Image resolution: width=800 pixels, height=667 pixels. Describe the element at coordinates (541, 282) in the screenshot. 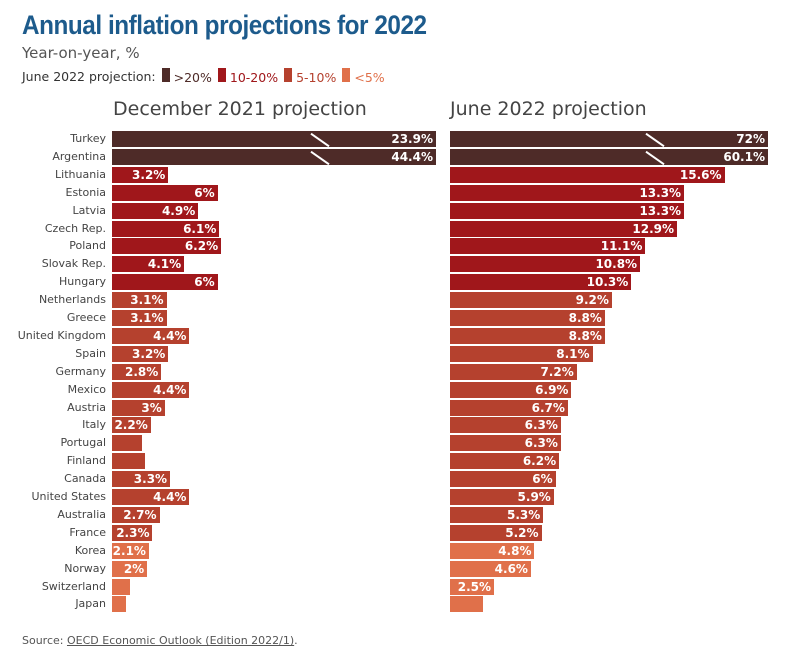

I see `bar: 10.3%` at that location.